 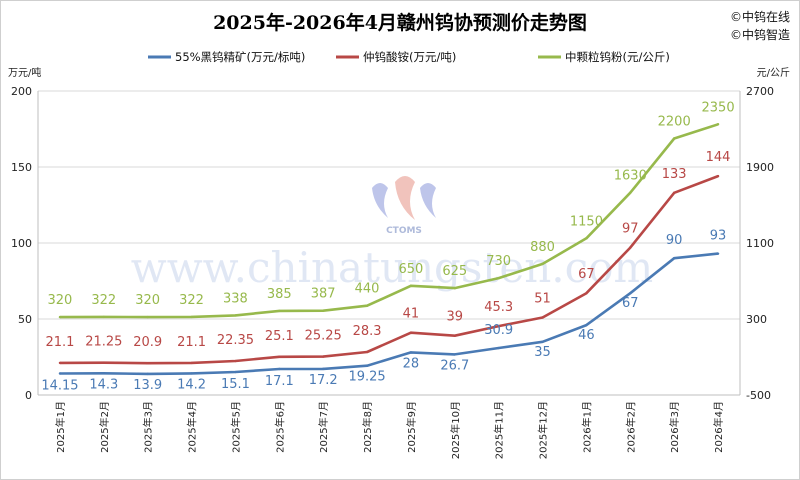 What do you see at coordinates (630, 176) in the screenshot?
I see `data-label: 1630` at bounding box center [630, 176].